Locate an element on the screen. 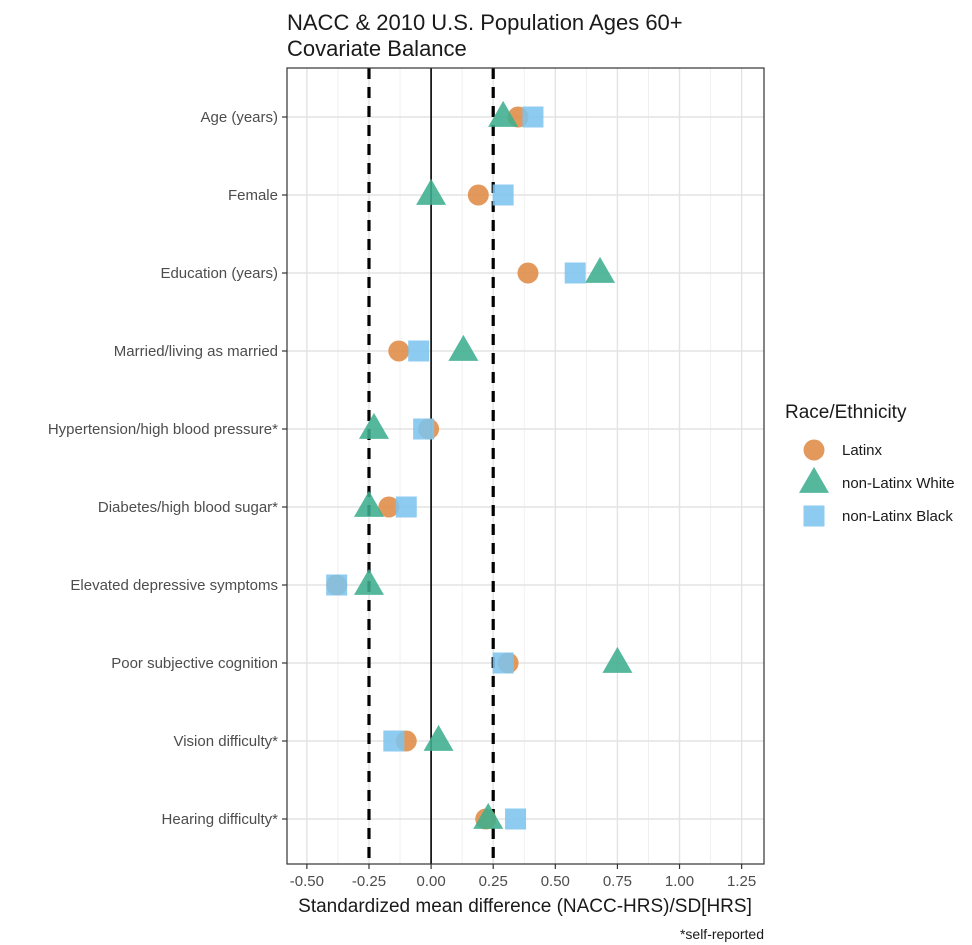  y-tick-label-hearing-difficulty: Hearing difficulty* is located at coordinates (220, 819).